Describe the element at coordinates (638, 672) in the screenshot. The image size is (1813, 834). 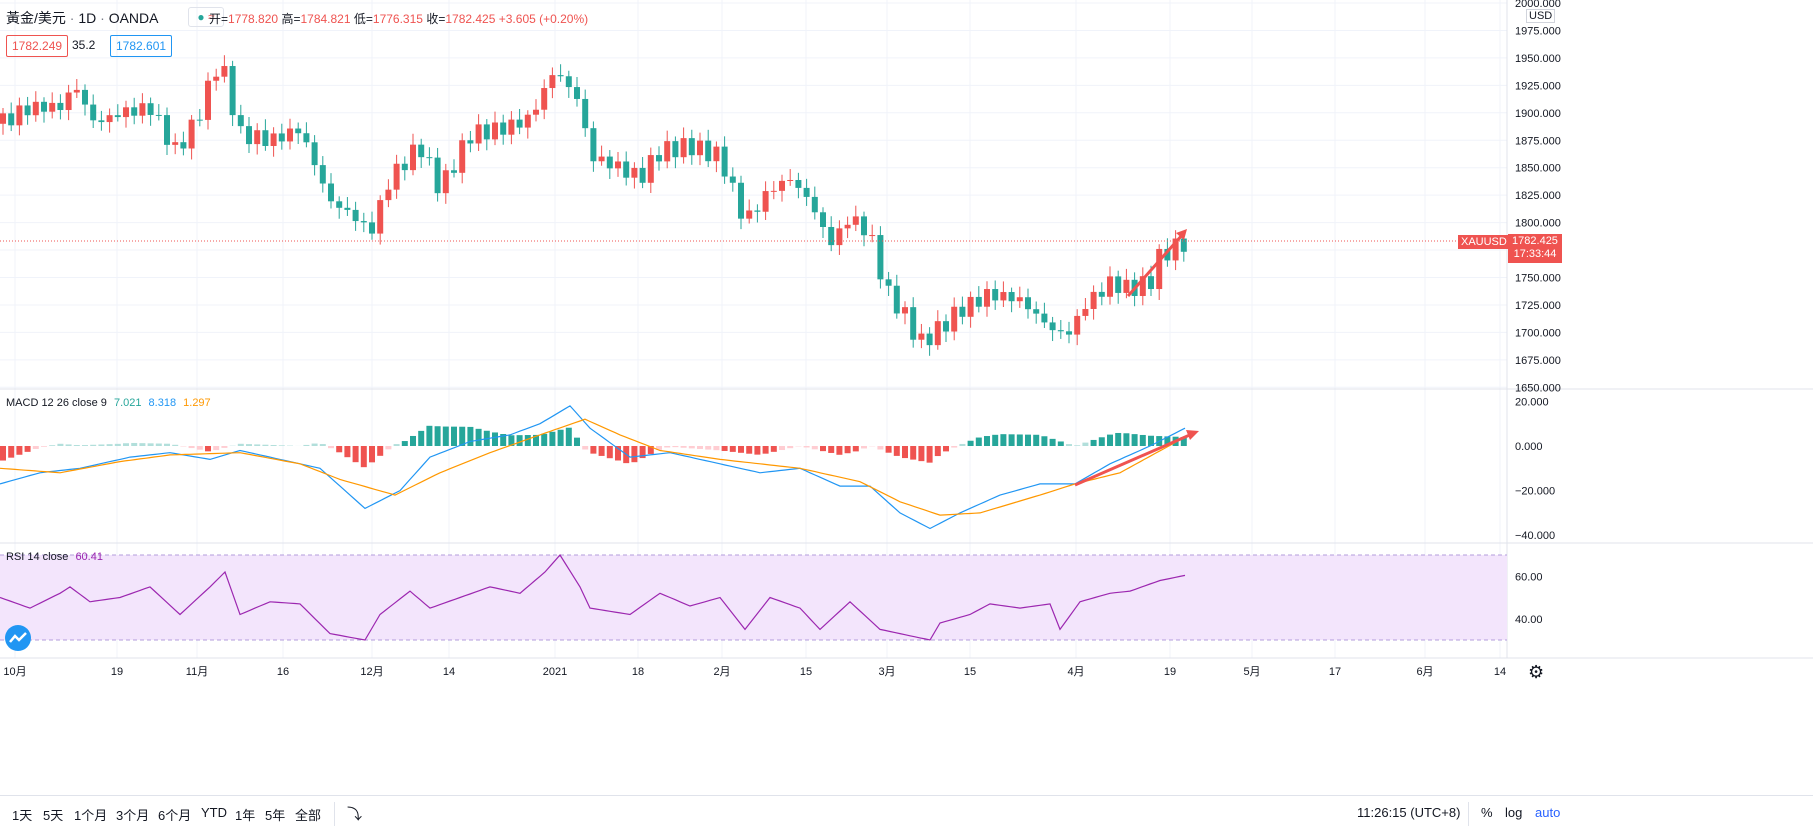
I see `time-tick-label: 18` at that location.